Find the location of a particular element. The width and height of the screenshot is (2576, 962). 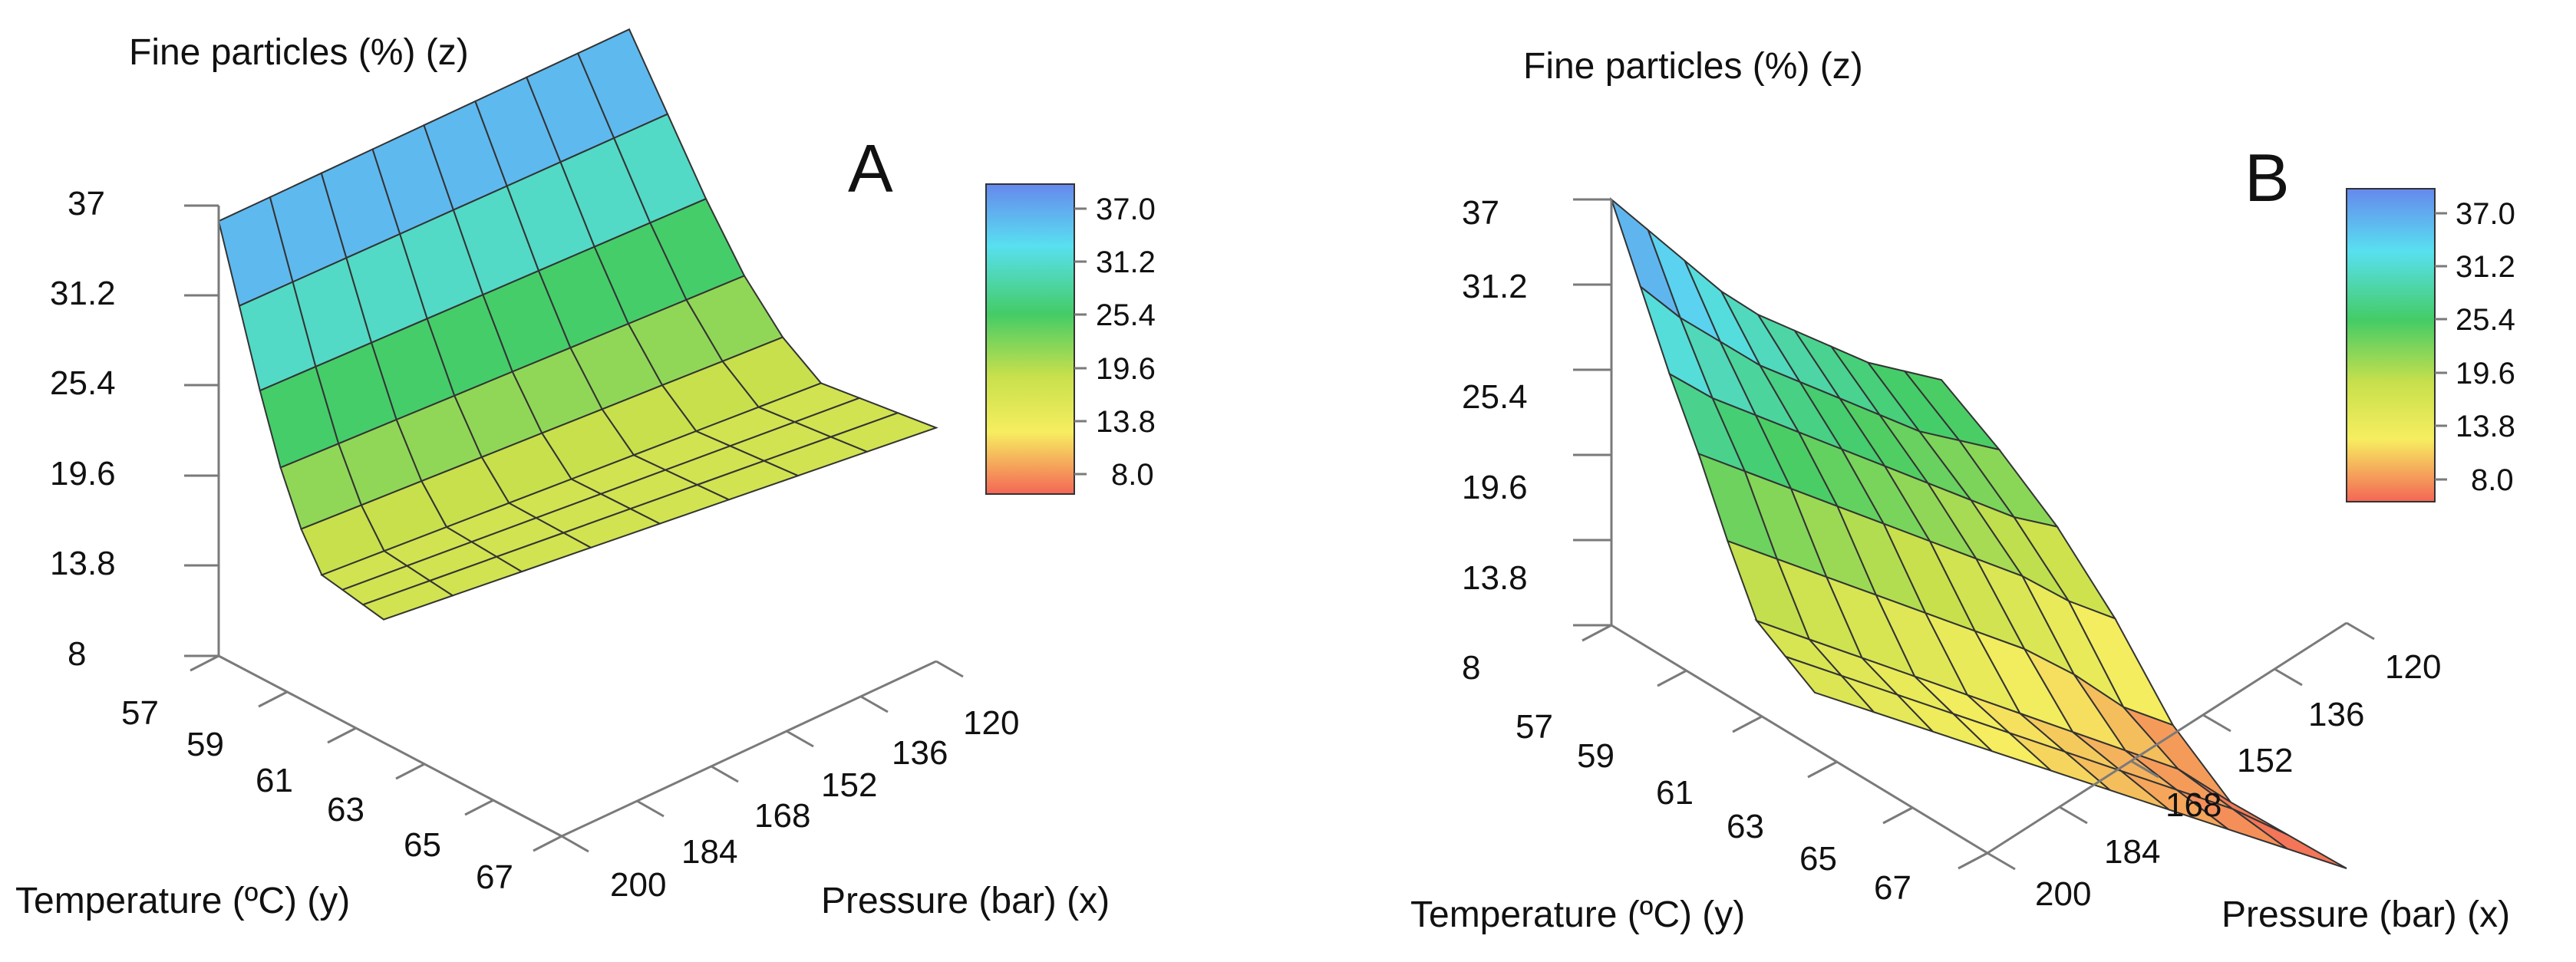

y-tick-label-b-5: 67 is located at coordinates (1892, 888).